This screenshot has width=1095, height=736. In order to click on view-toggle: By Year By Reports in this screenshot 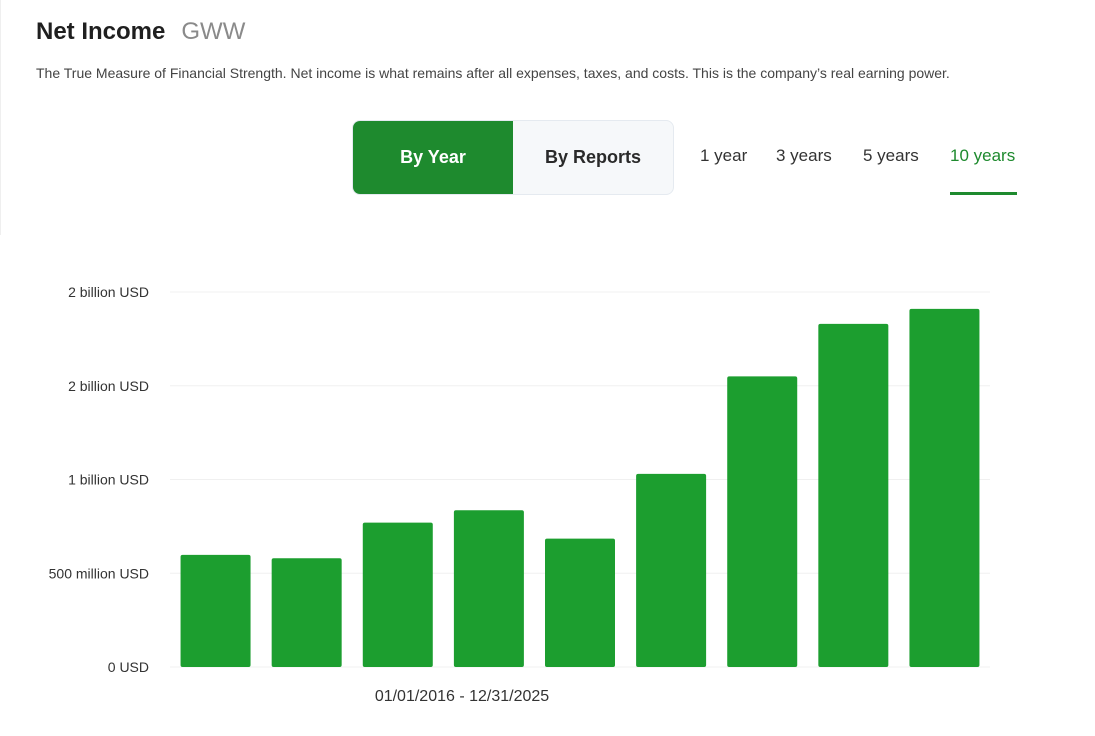, I will do `click(513, 157)`.